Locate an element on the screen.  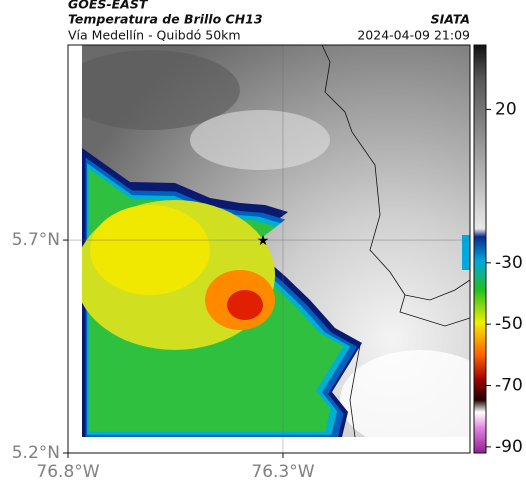
timestamp: 2024-04-09 21:09 is located at coordinates (413, 35).